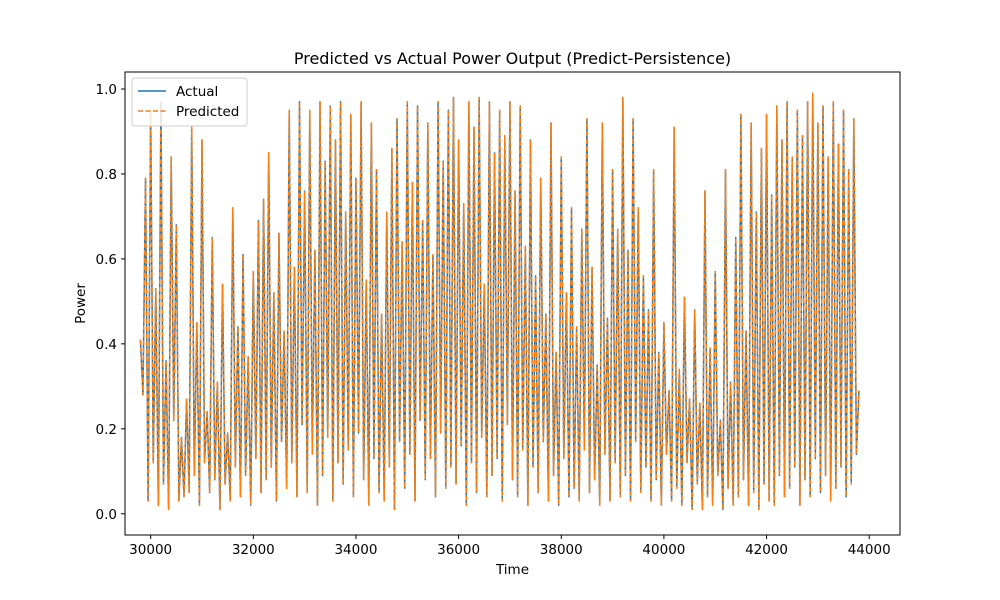 The image size is (1000, 600). I want to click on y-axis-ticks: 0.0 0.2 0.4 0.6 0.8 1.0, so click(110, 302).